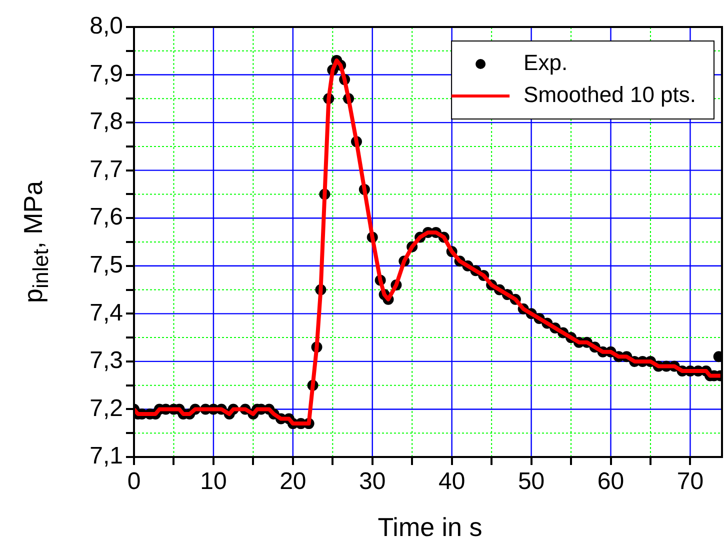 This screenshot has width=728, height=552. I want to click on x-tick-label: 0, so click(134, 482).